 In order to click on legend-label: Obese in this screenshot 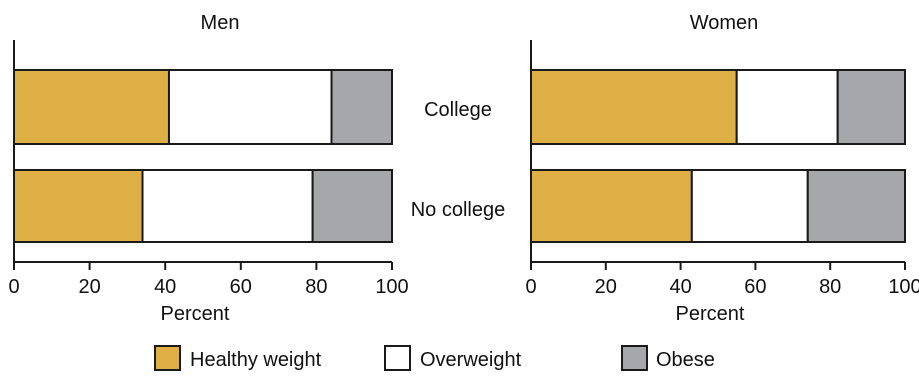, I will do `click(685, 360)`.